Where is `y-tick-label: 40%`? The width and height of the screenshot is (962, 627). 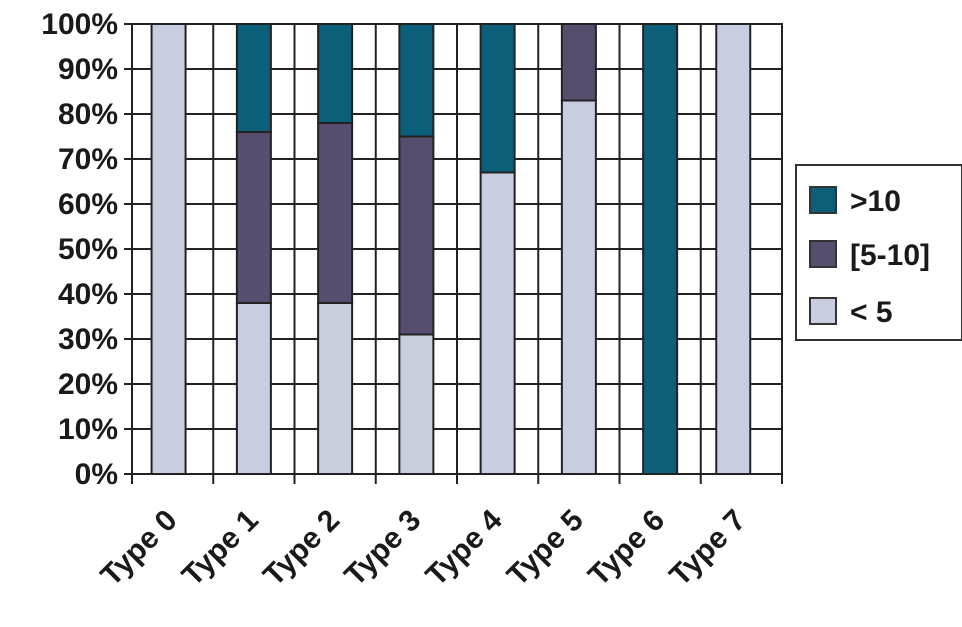 y-tick-label: 40% is located at coordinates (88, 294).